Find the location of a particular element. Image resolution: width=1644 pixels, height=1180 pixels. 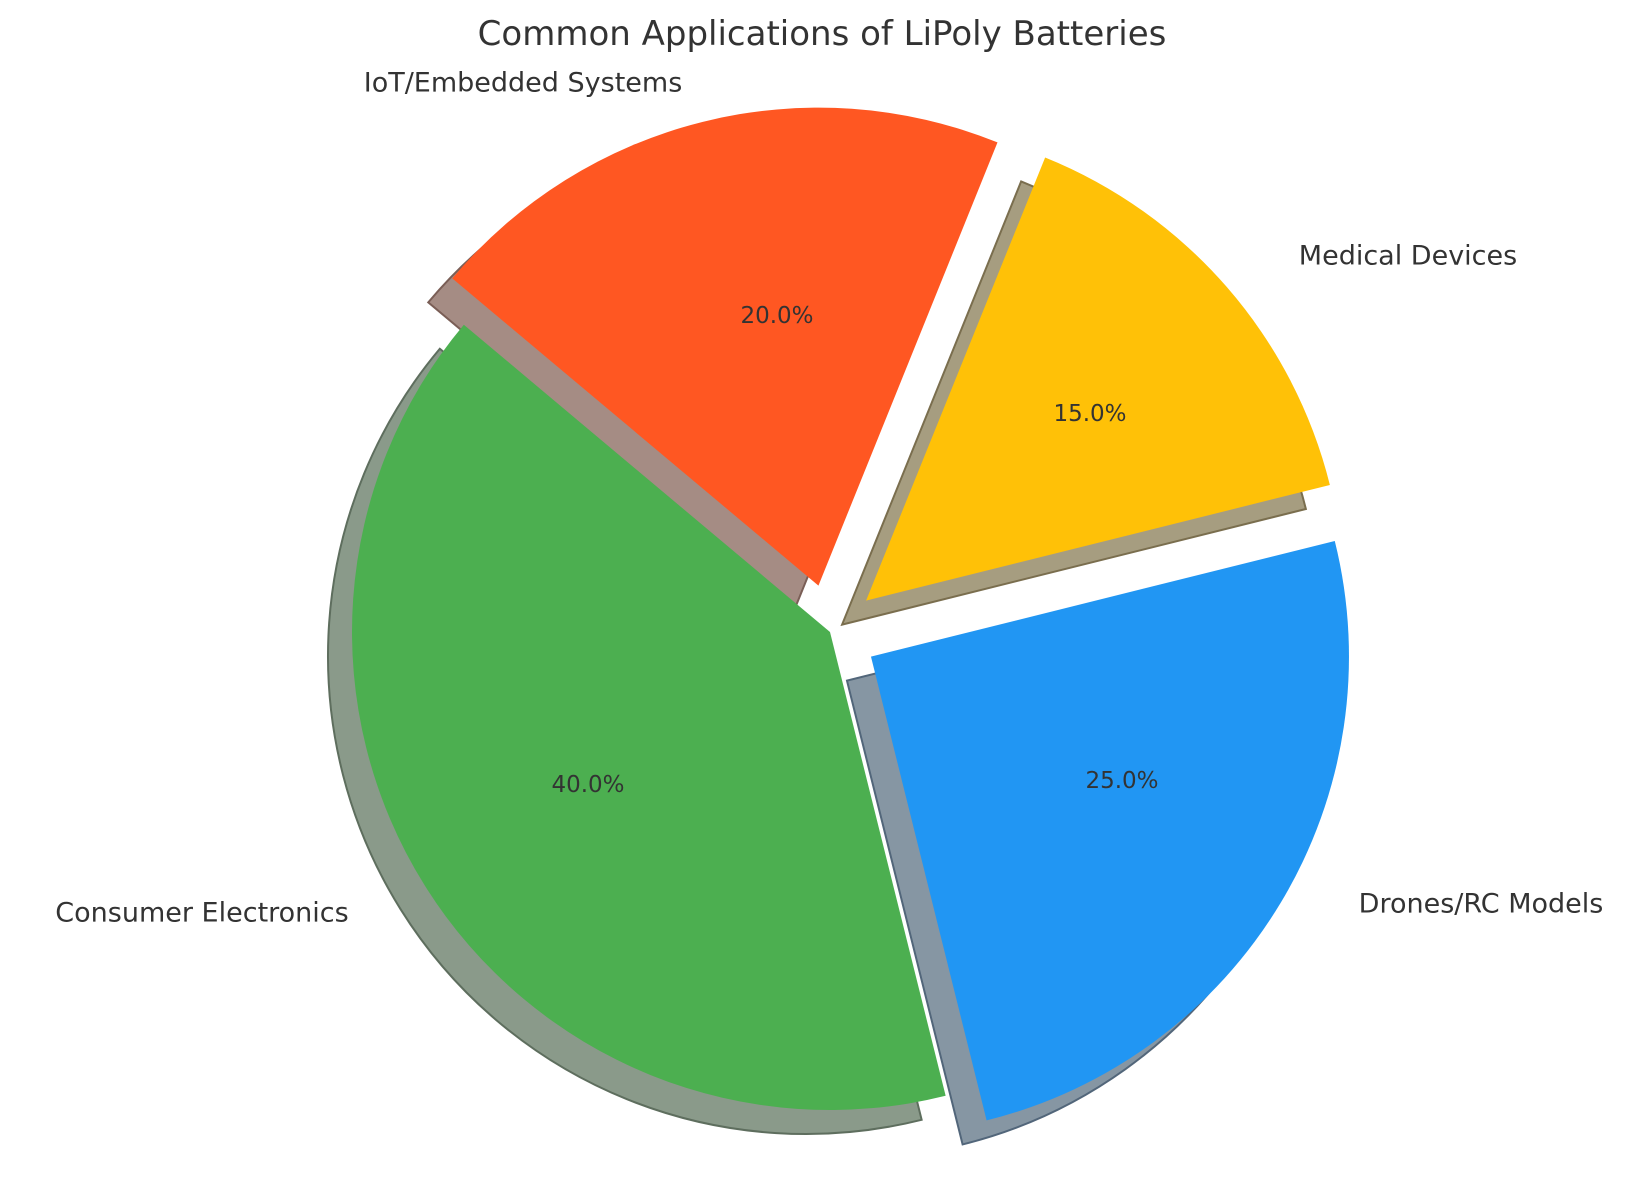

wedge-iot-embedded-systems is located at coordinates (725, 346).